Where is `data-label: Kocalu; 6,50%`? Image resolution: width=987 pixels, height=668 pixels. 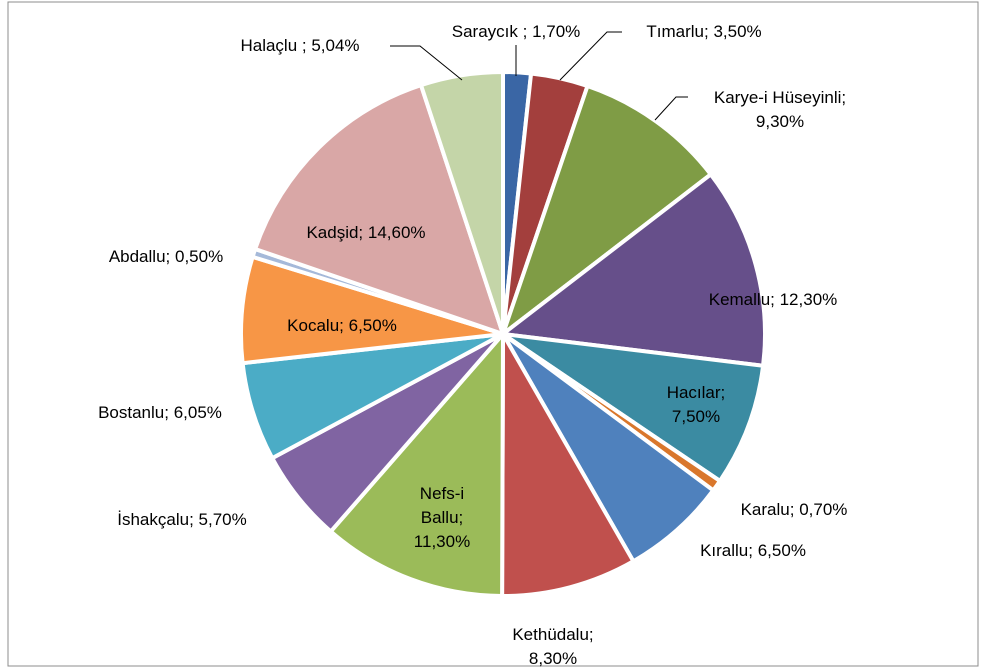 data-label: Kocalu; 6,50% is located at coordinates (342, 326).